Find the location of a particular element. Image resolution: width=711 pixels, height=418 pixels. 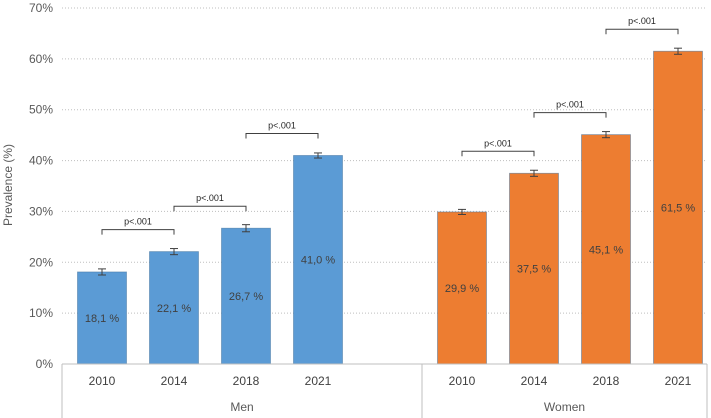

data-label: 45,1 % is located at coordinates (606, 250).